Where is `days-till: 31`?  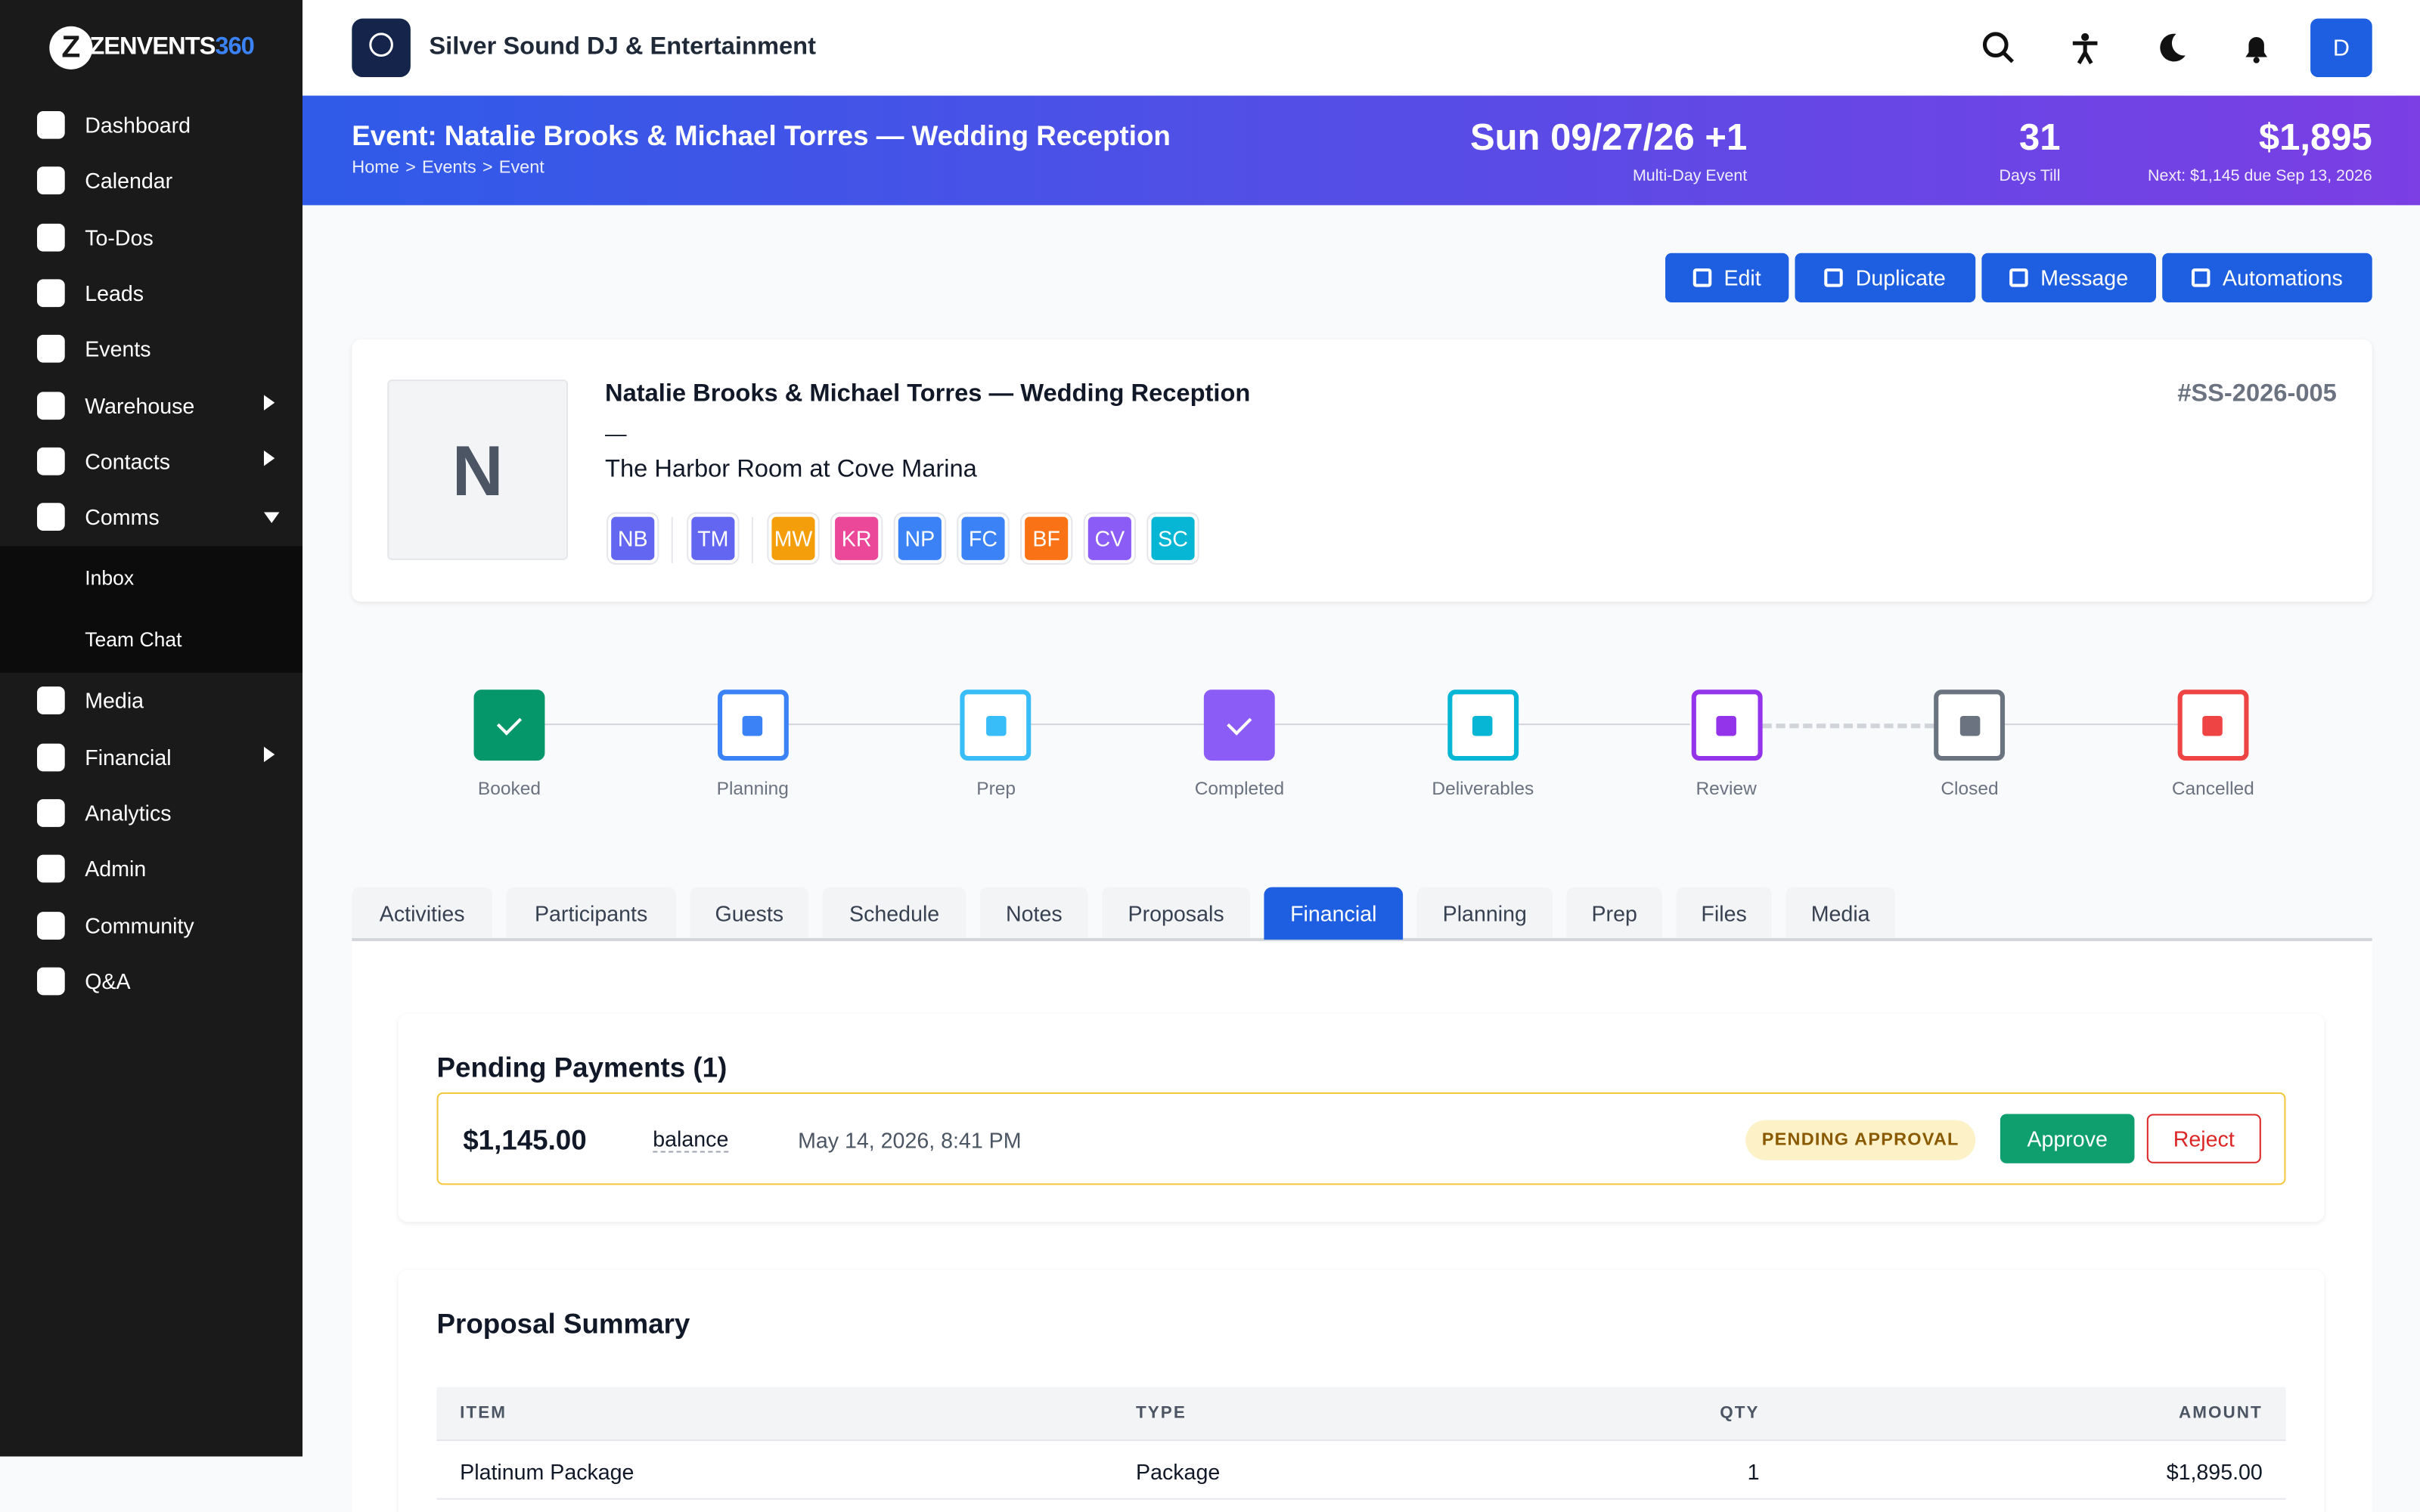
days-till: 31 is located at coordinates (2039, 138).